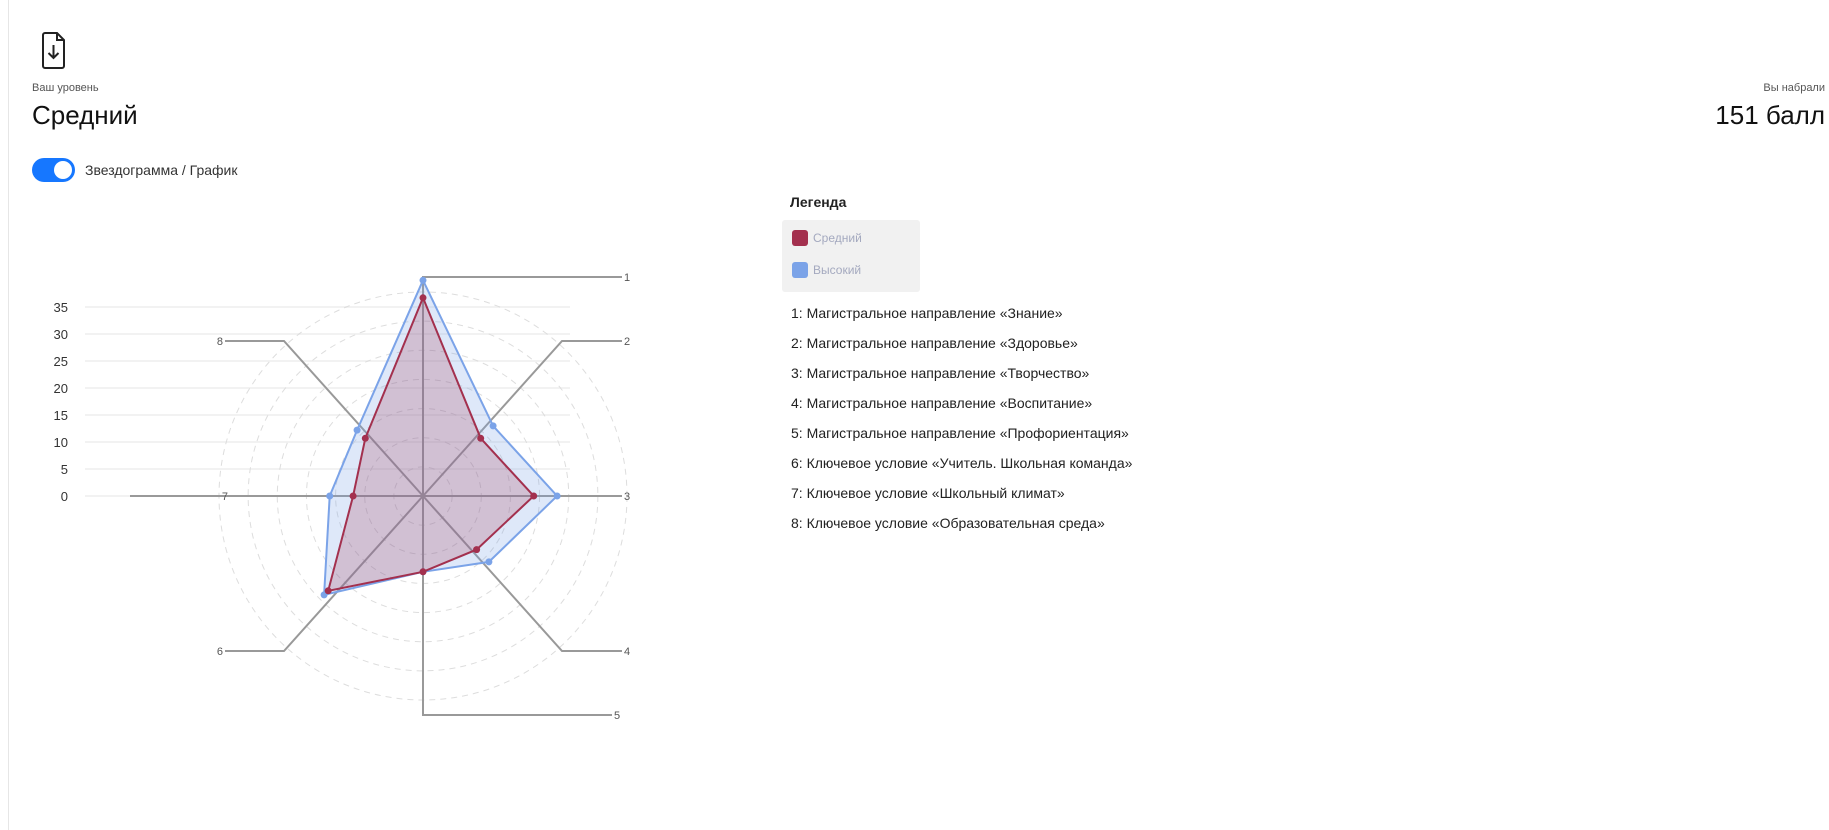 The height and width of the screenshot is (830, 1829). I want to click on y-tick-label: 15, so click(61, 415).